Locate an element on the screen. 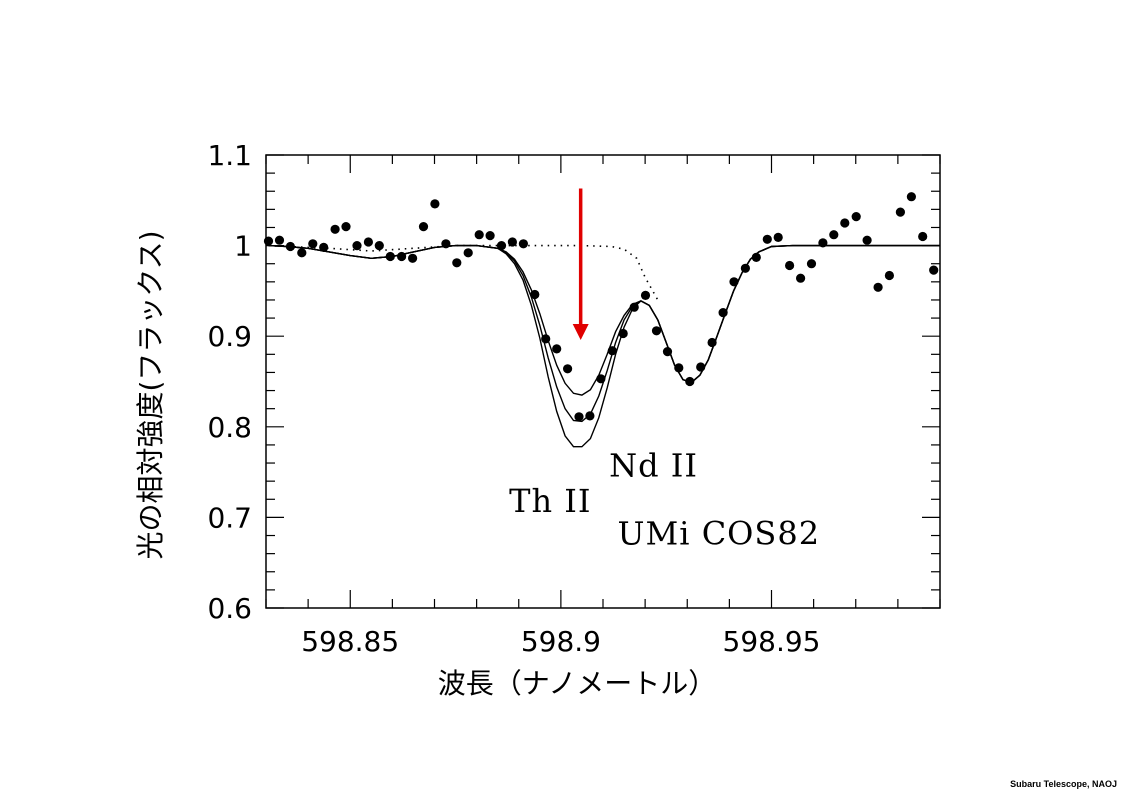 This screenshot has height=793, width=1123. y-tick-label: 0.6 is located at coordinates (229, 608).